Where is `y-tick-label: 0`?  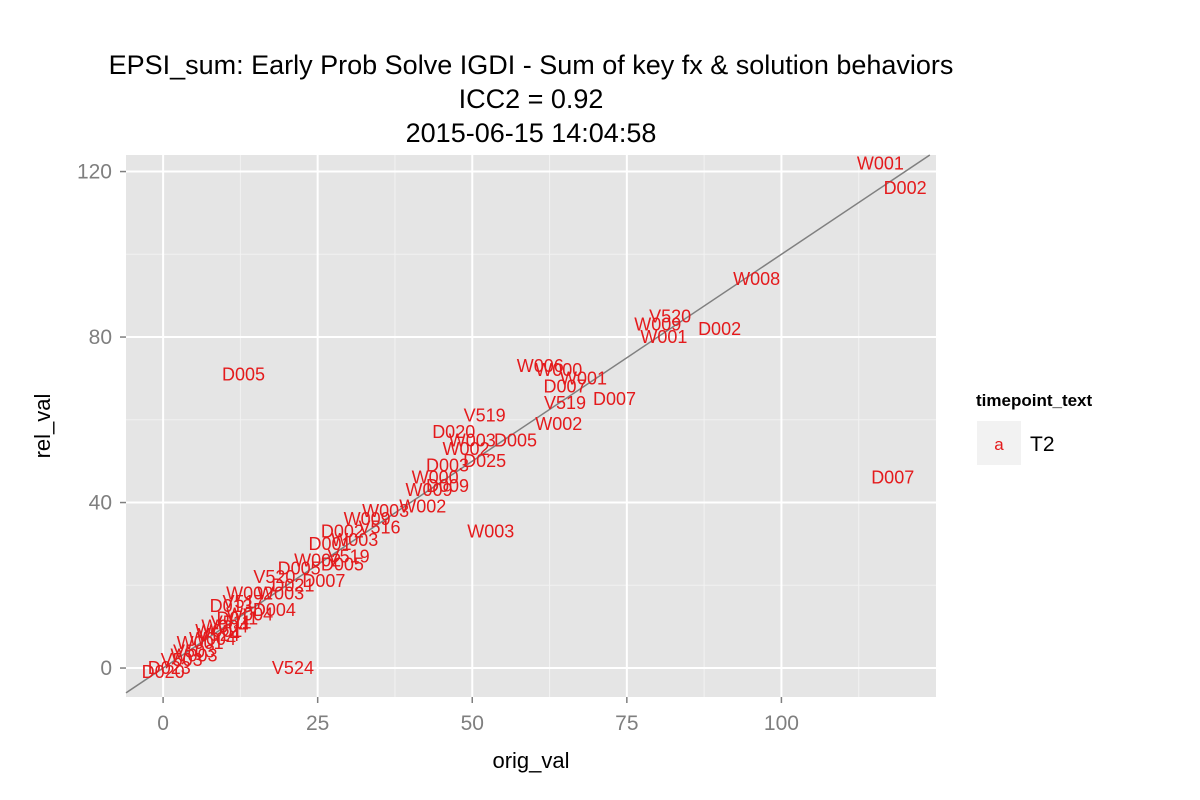
y-tick-label: 0 is located at coordinates (106, 668).